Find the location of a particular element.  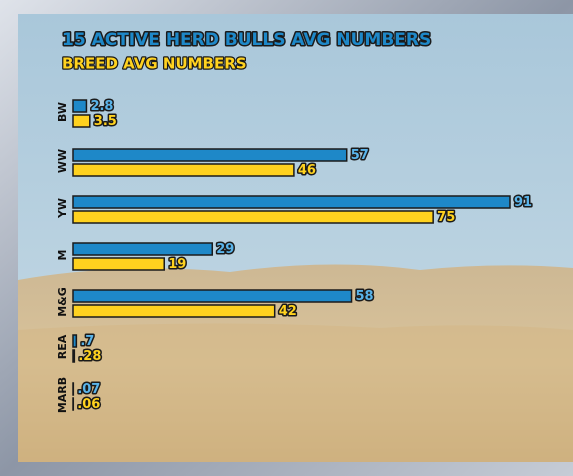

series-heading: BREED AVG NUMBERS is located at coordinates (154, 64).